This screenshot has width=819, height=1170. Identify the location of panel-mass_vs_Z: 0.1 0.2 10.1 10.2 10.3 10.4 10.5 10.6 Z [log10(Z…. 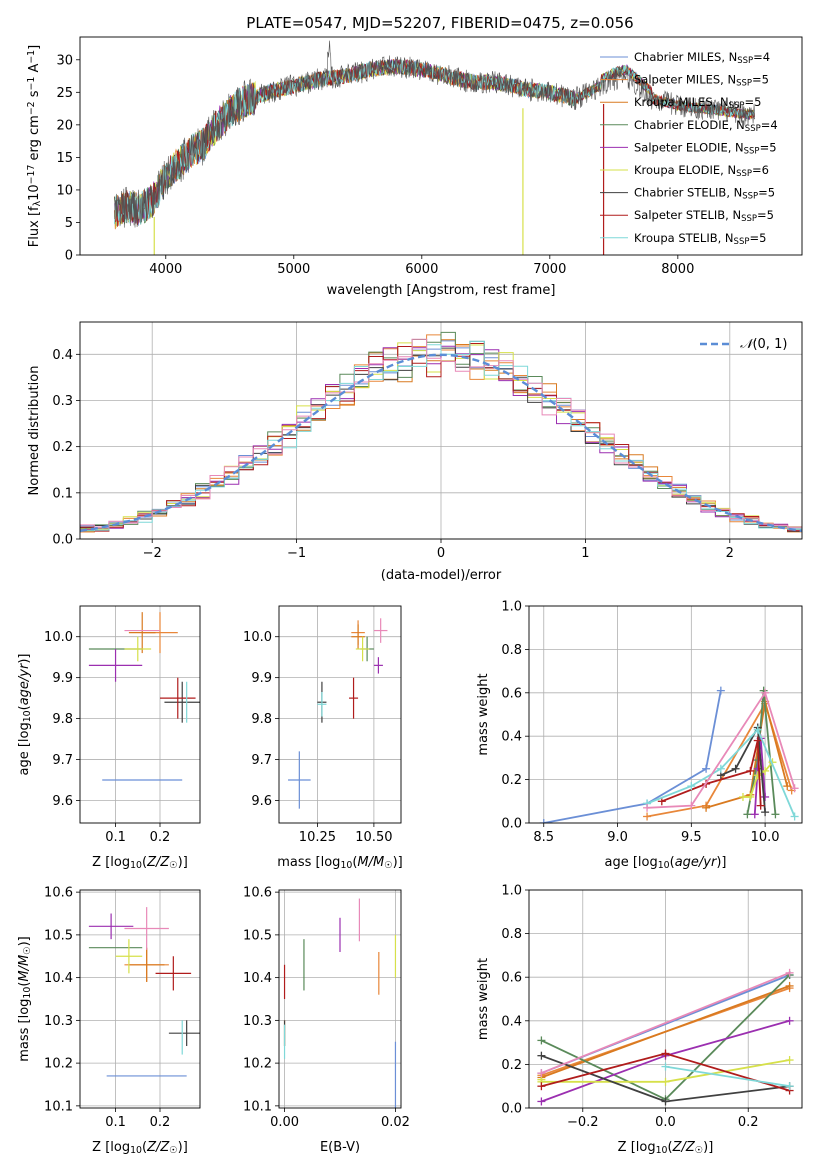
(109, 1021).